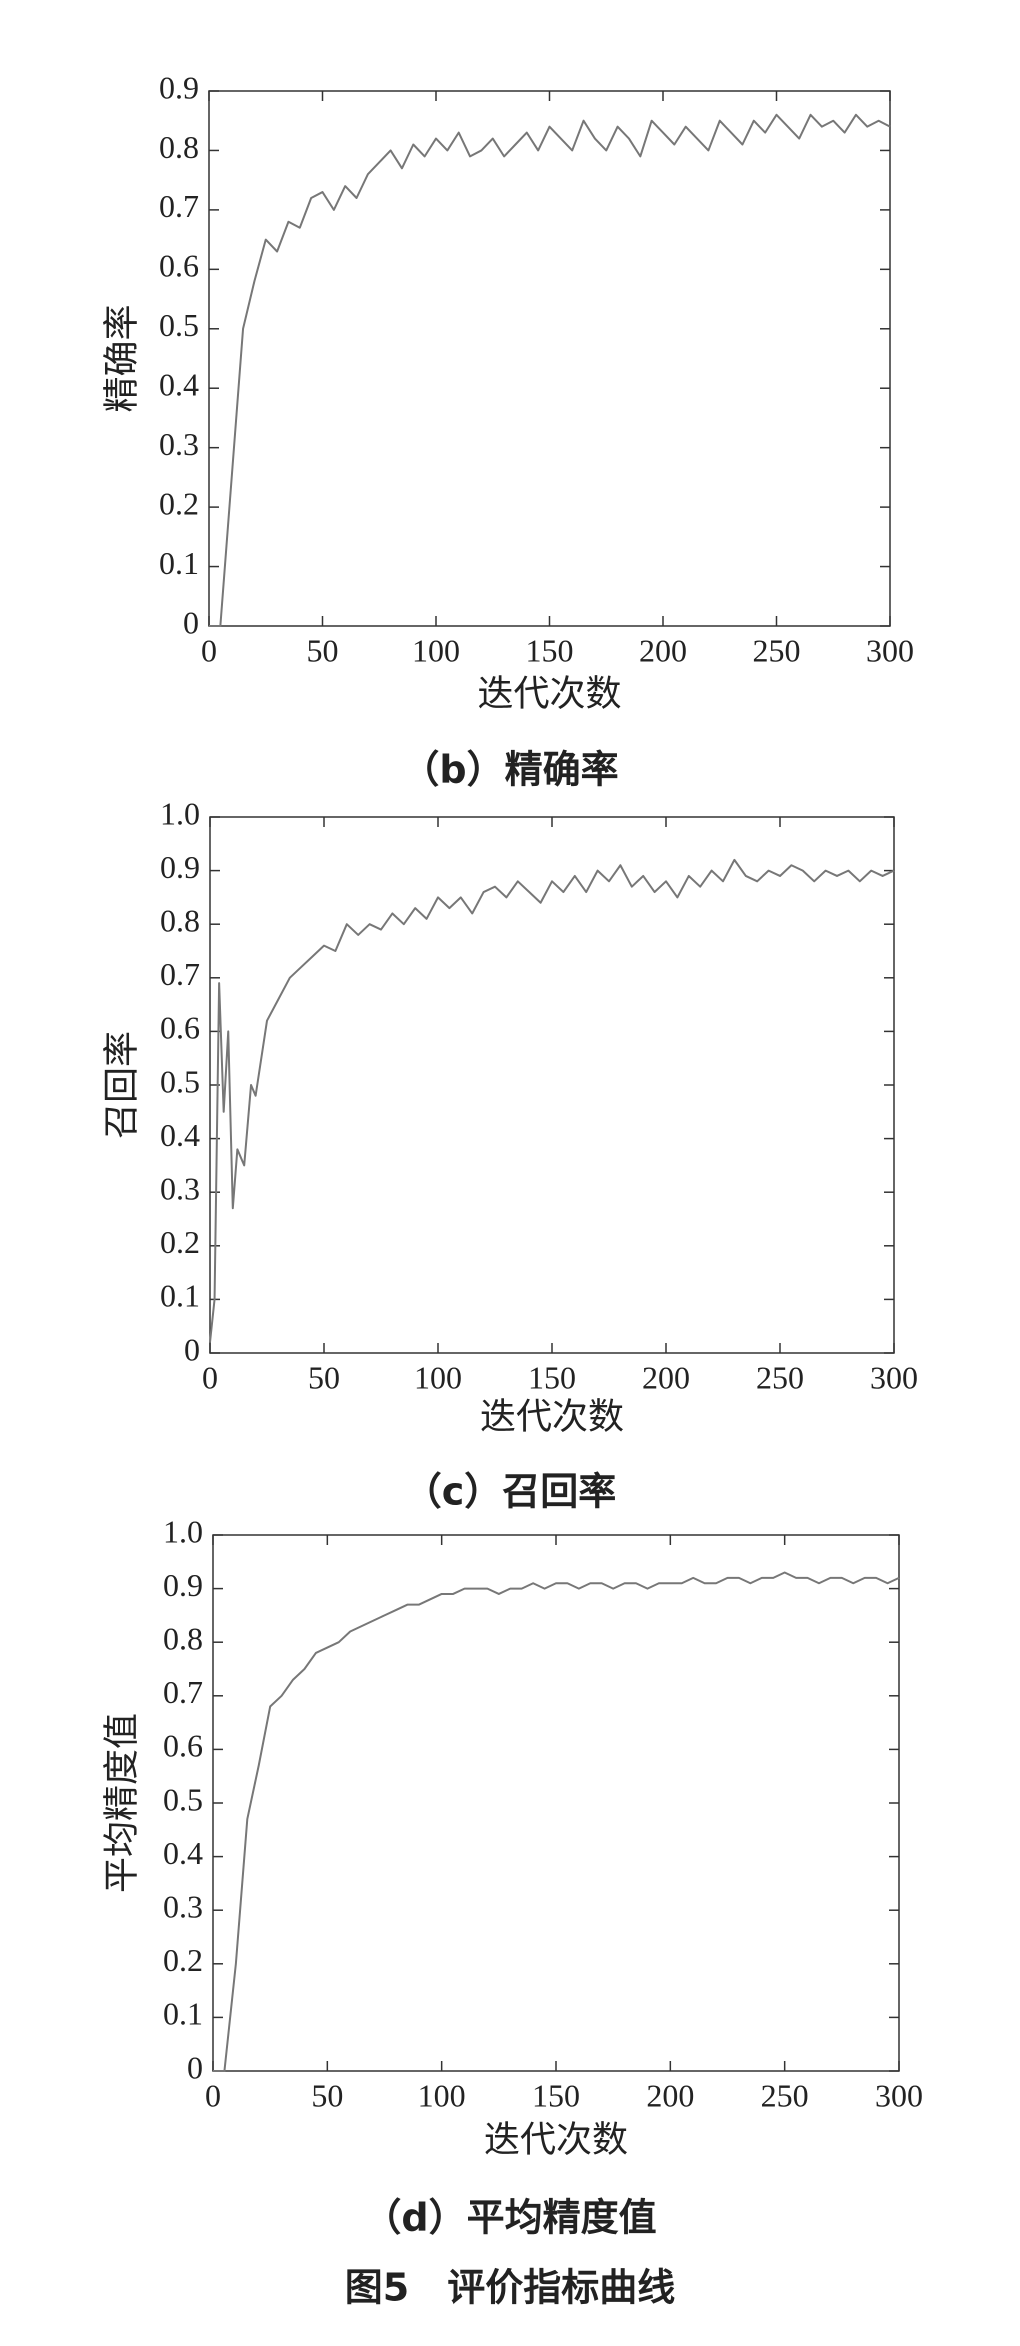 The height and width of the screenshot is (2346, 1020). What do you see at coordinates (510, 2288) in the screenshot?
I see `figure-caption: 图5 评价指标曲线` at bounding box center [510, 2288].